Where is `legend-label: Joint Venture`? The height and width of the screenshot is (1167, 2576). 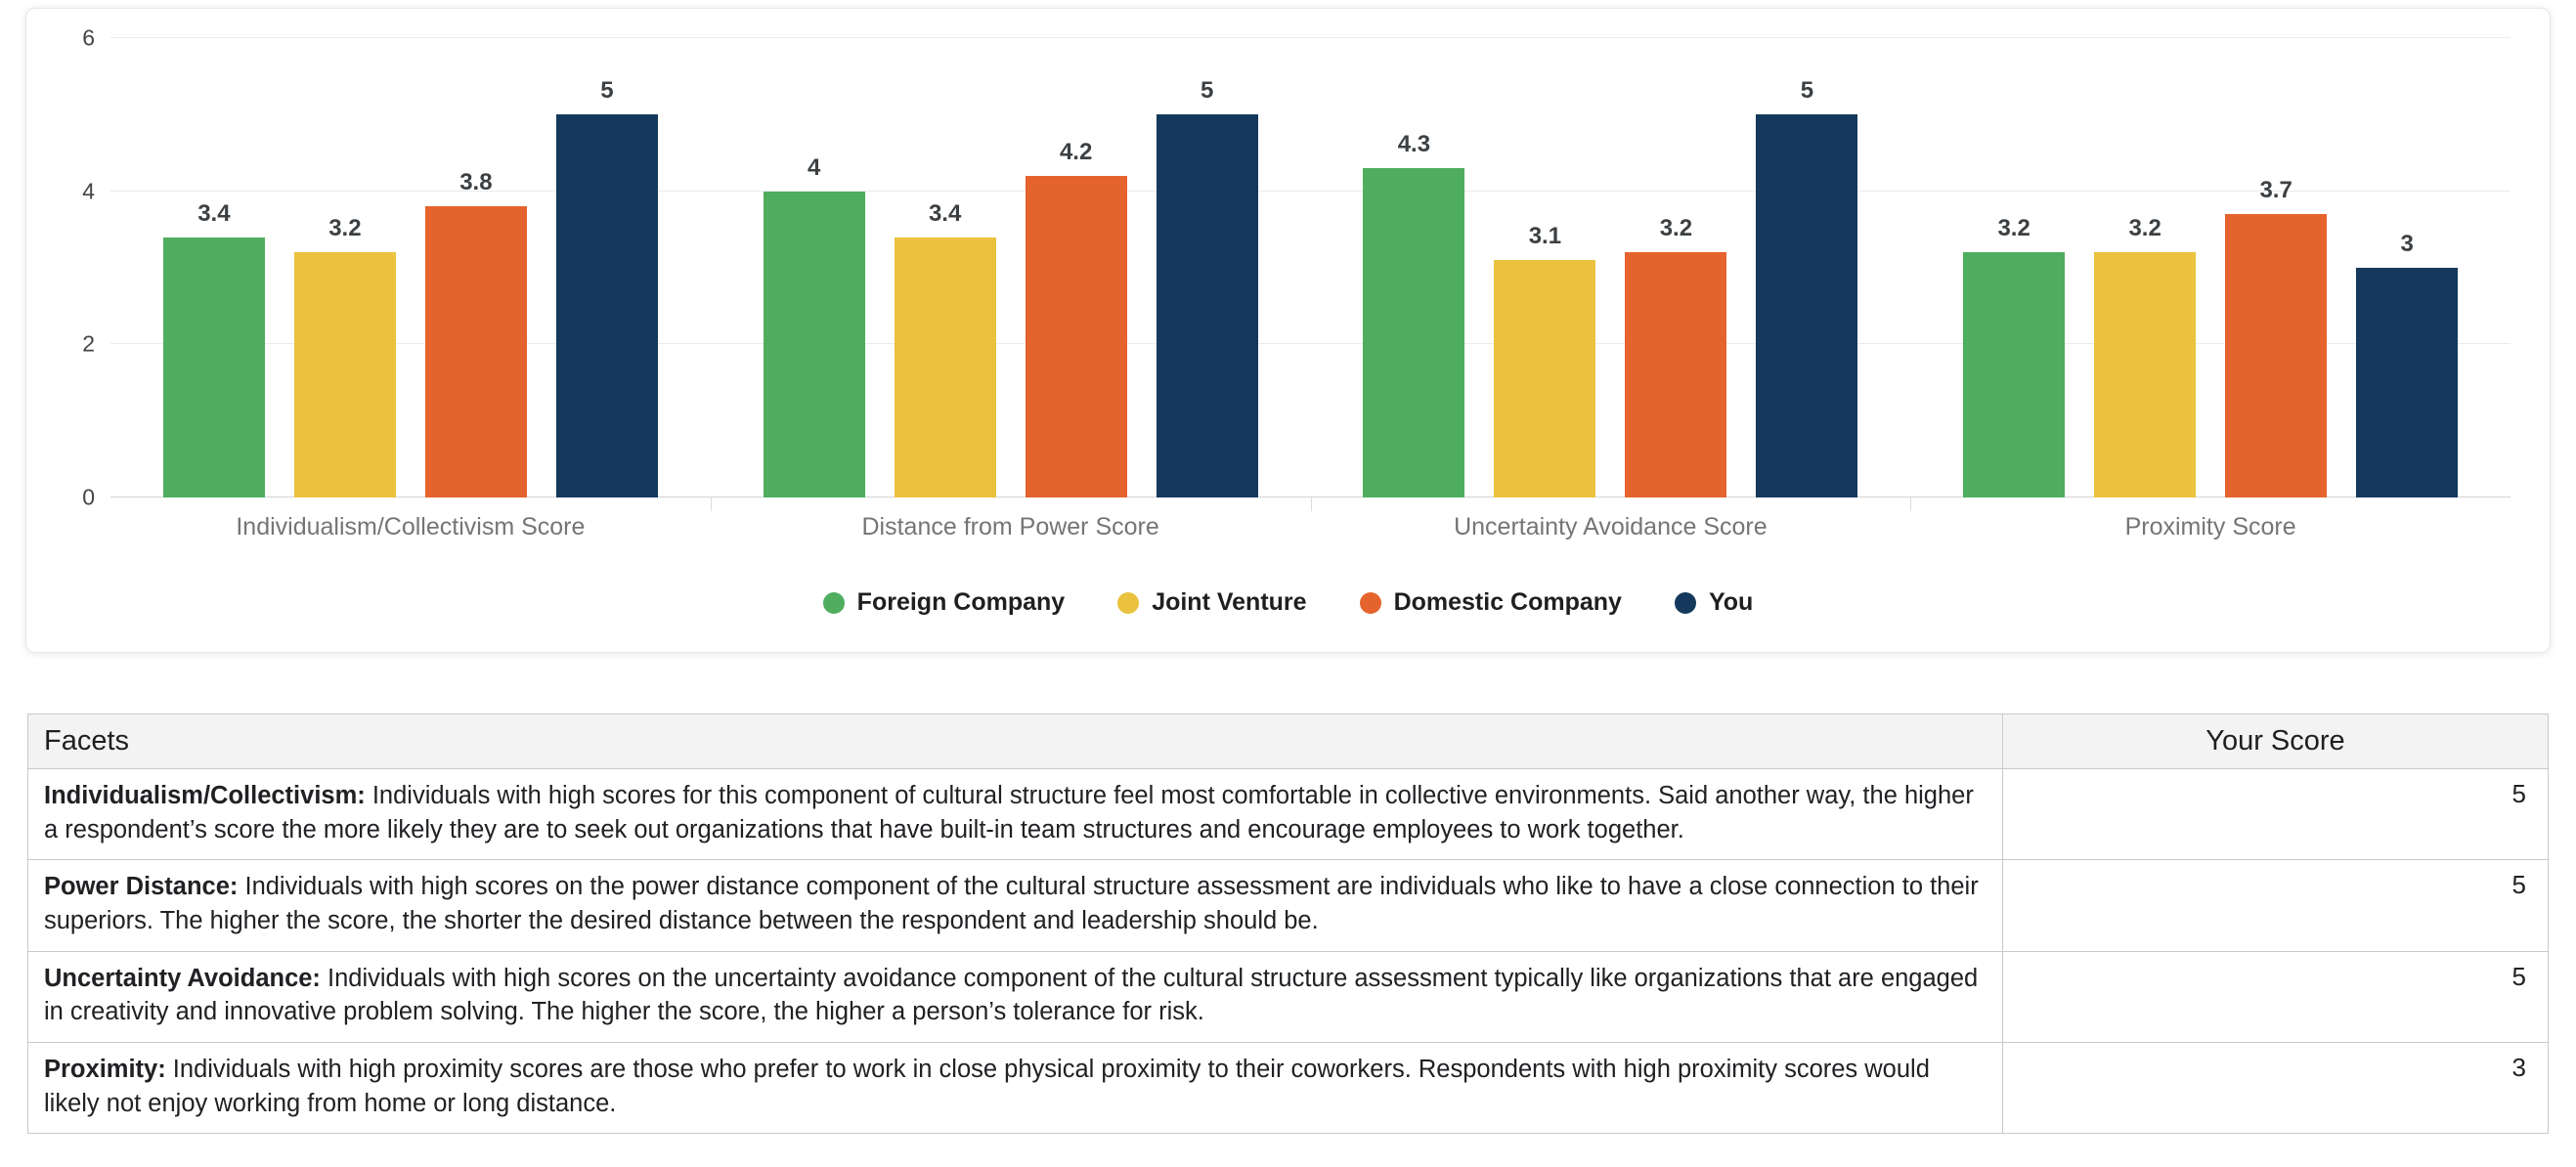 legend-label: Joint Venture is located at coordinates (1229, 602).